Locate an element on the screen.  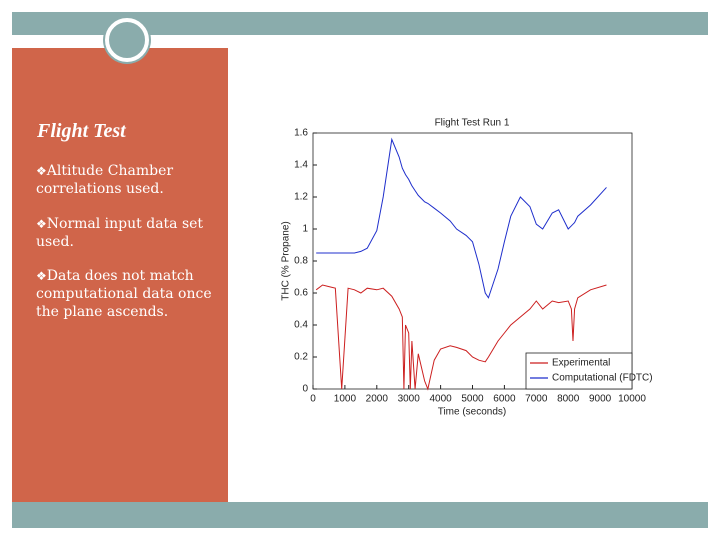
x-tick-label: 4000 is located at coordinates (440, 399).